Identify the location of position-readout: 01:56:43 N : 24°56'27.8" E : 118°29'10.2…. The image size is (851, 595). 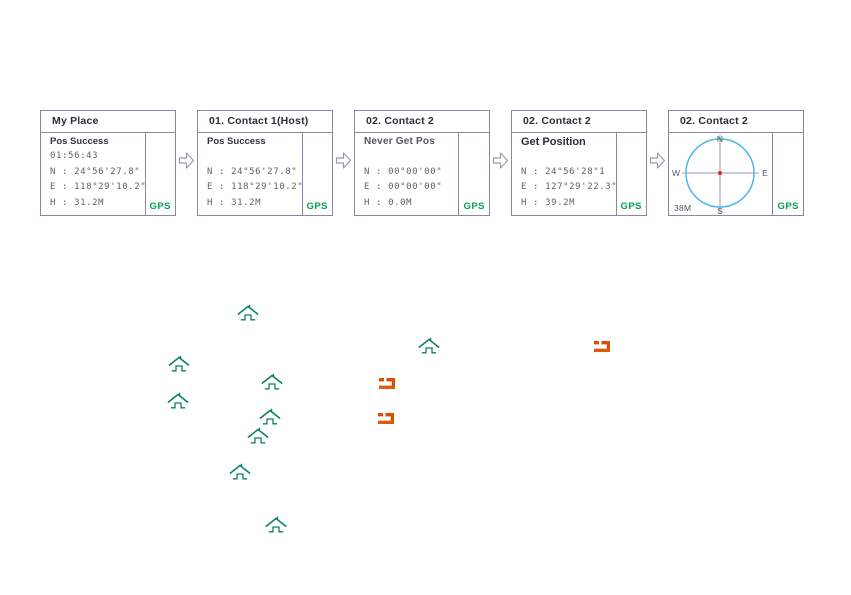
(98, 180).